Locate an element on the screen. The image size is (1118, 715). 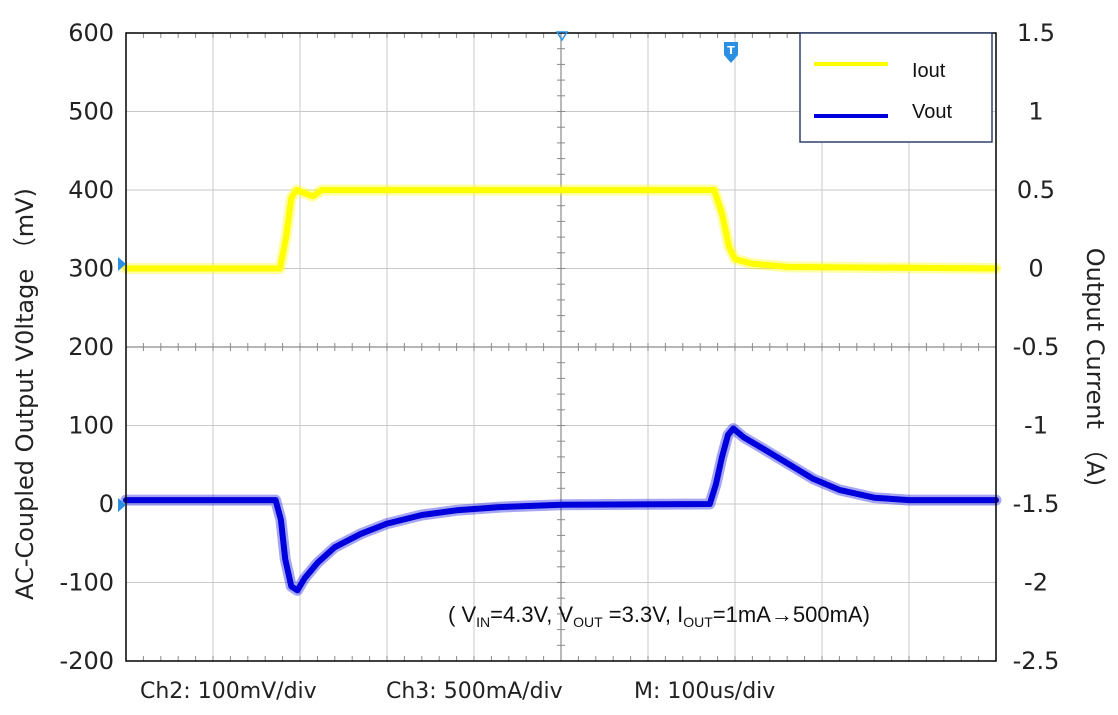
trigger-label: T is located at coordinates (731, 50).